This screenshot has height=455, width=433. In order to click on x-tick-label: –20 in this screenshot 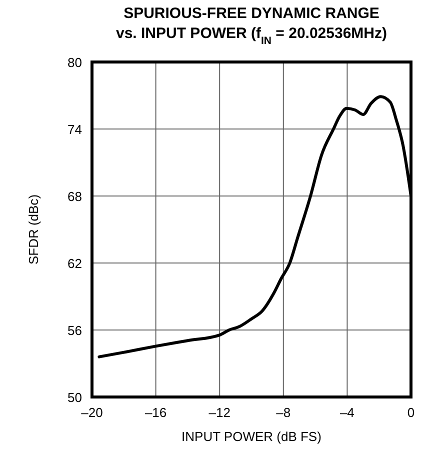, I will do `click(92, 412)`.